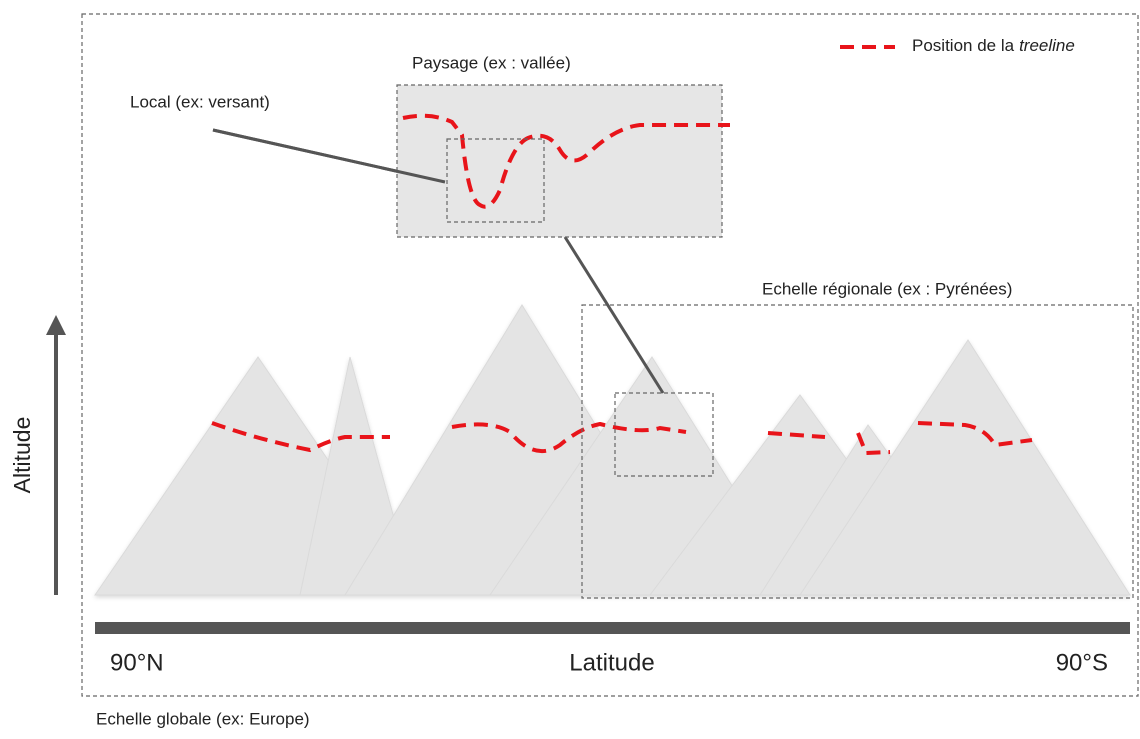 The height and width of the screenshot is (739, 1140). I want to click on latitude-bar, so click(612, 628).